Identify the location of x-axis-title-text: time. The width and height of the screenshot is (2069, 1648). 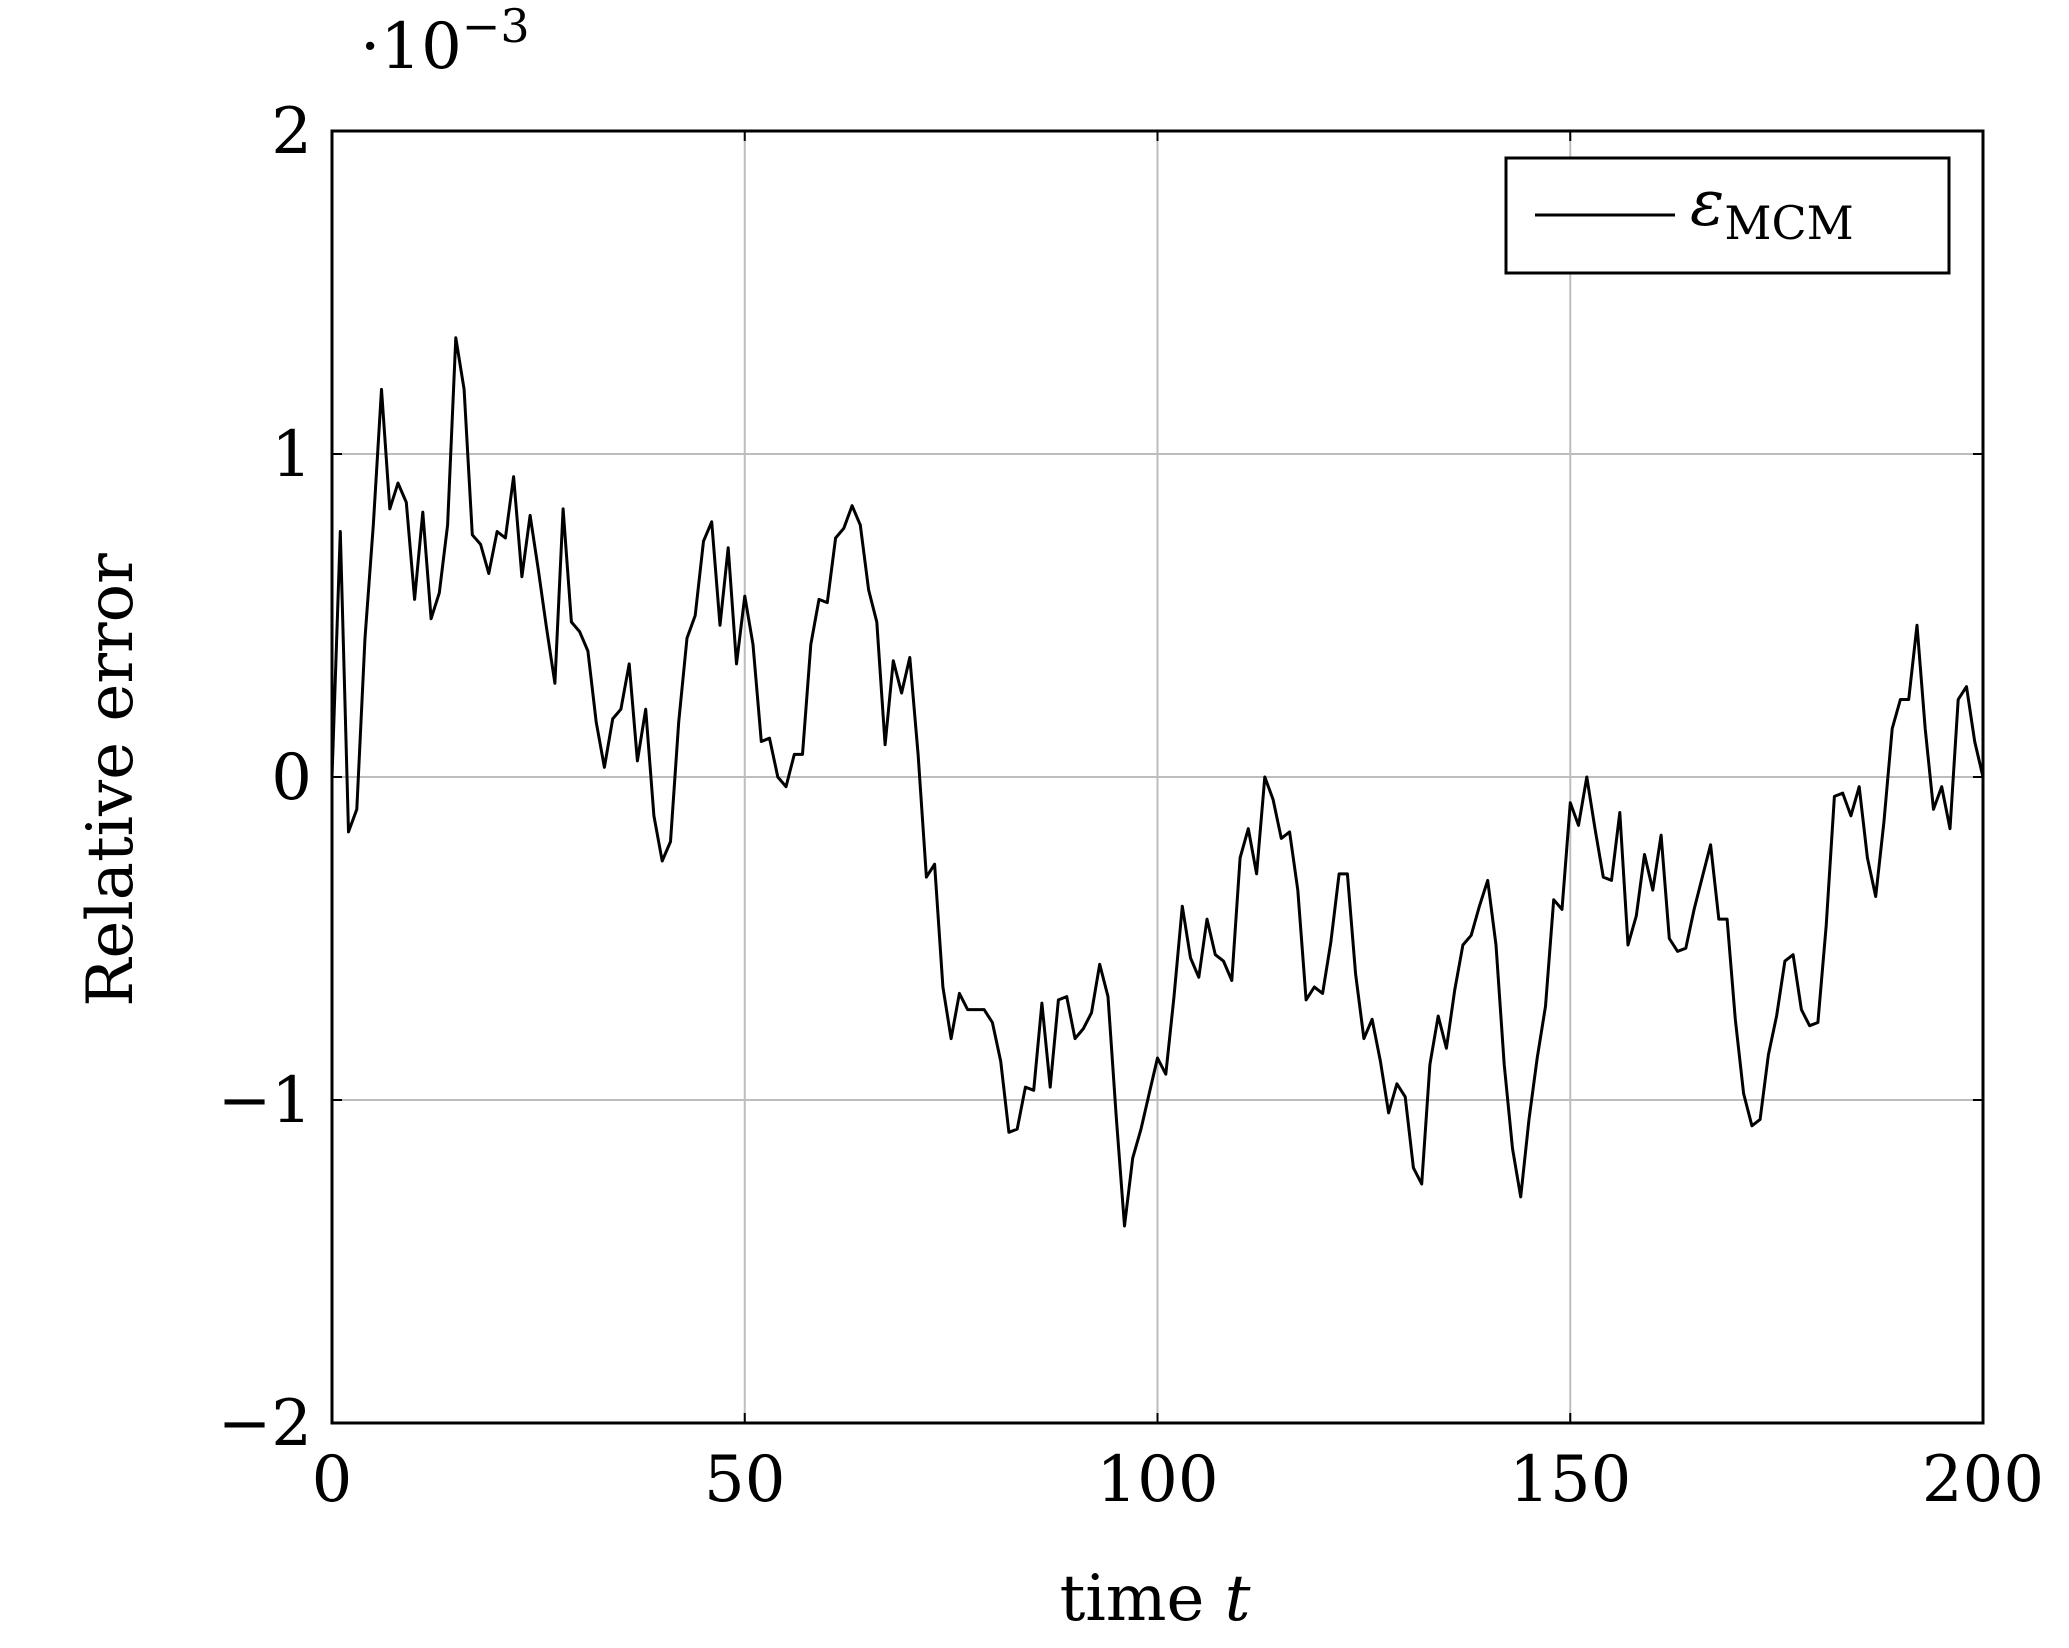
(1142, 1599).